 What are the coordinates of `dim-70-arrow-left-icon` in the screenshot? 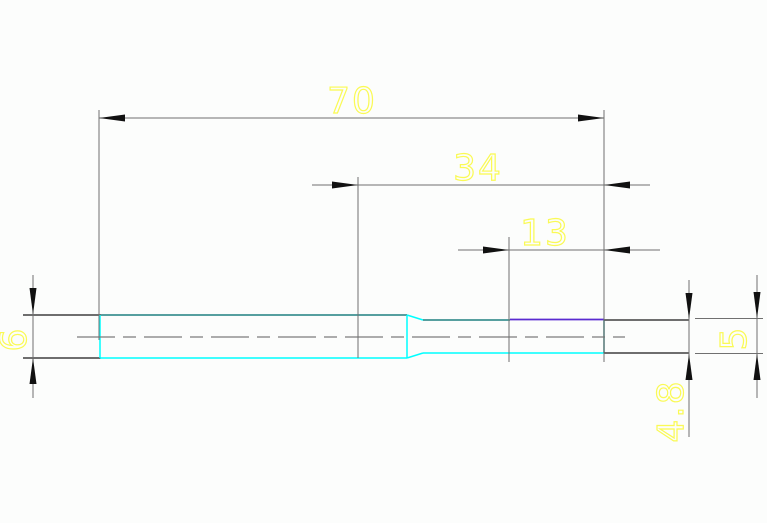 It's located at (112, 118).